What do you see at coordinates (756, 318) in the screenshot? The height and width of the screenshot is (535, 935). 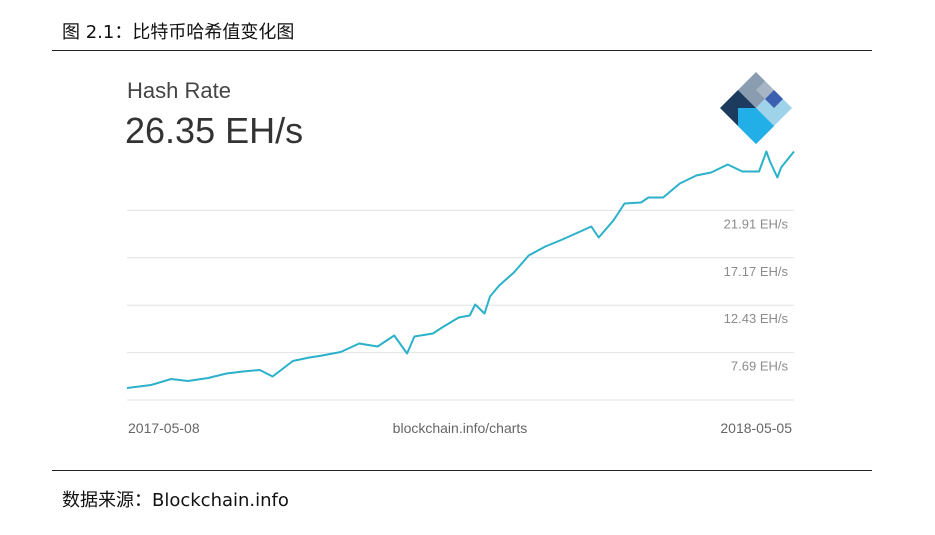 I see `y-tick-label: 12.43 EH/s` at bounding box center [756, 318].